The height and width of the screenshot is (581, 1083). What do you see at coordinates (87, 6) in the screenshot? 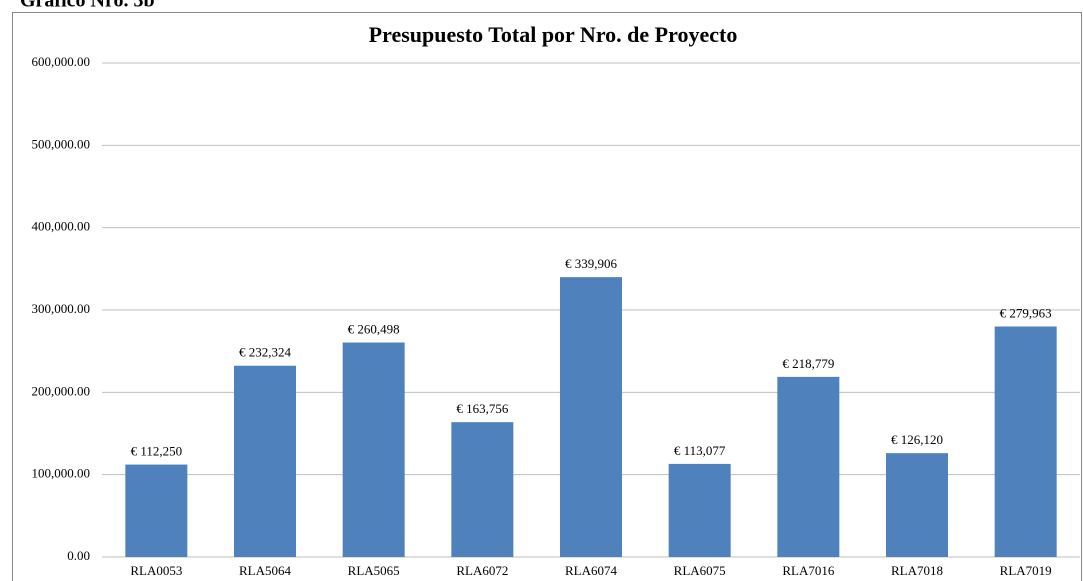
I see `heading: Gráfico Nro. 3b` at bounding box center [87, 6].